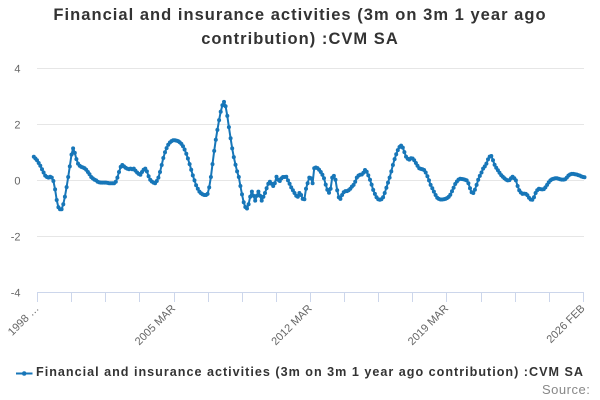 The height and width of the screenshot is (400, 600). Describe the element at coordinates (155, 325) in the screenshot. I see `svg-text: 2005 MAR` at that location.